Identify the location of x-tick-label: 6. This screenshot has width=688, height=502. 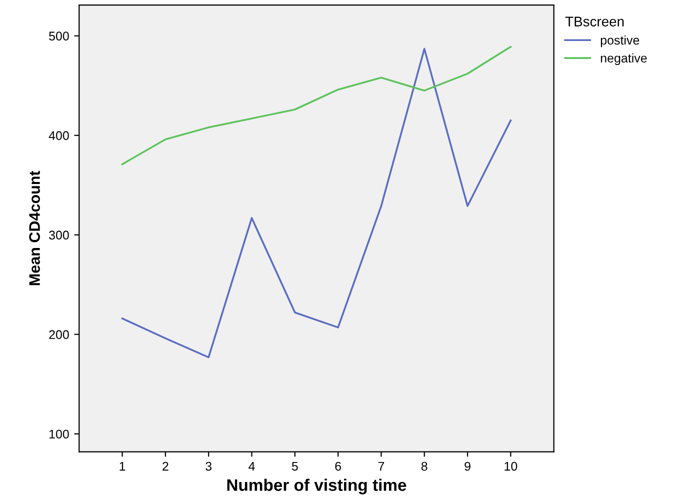
(338, 466).